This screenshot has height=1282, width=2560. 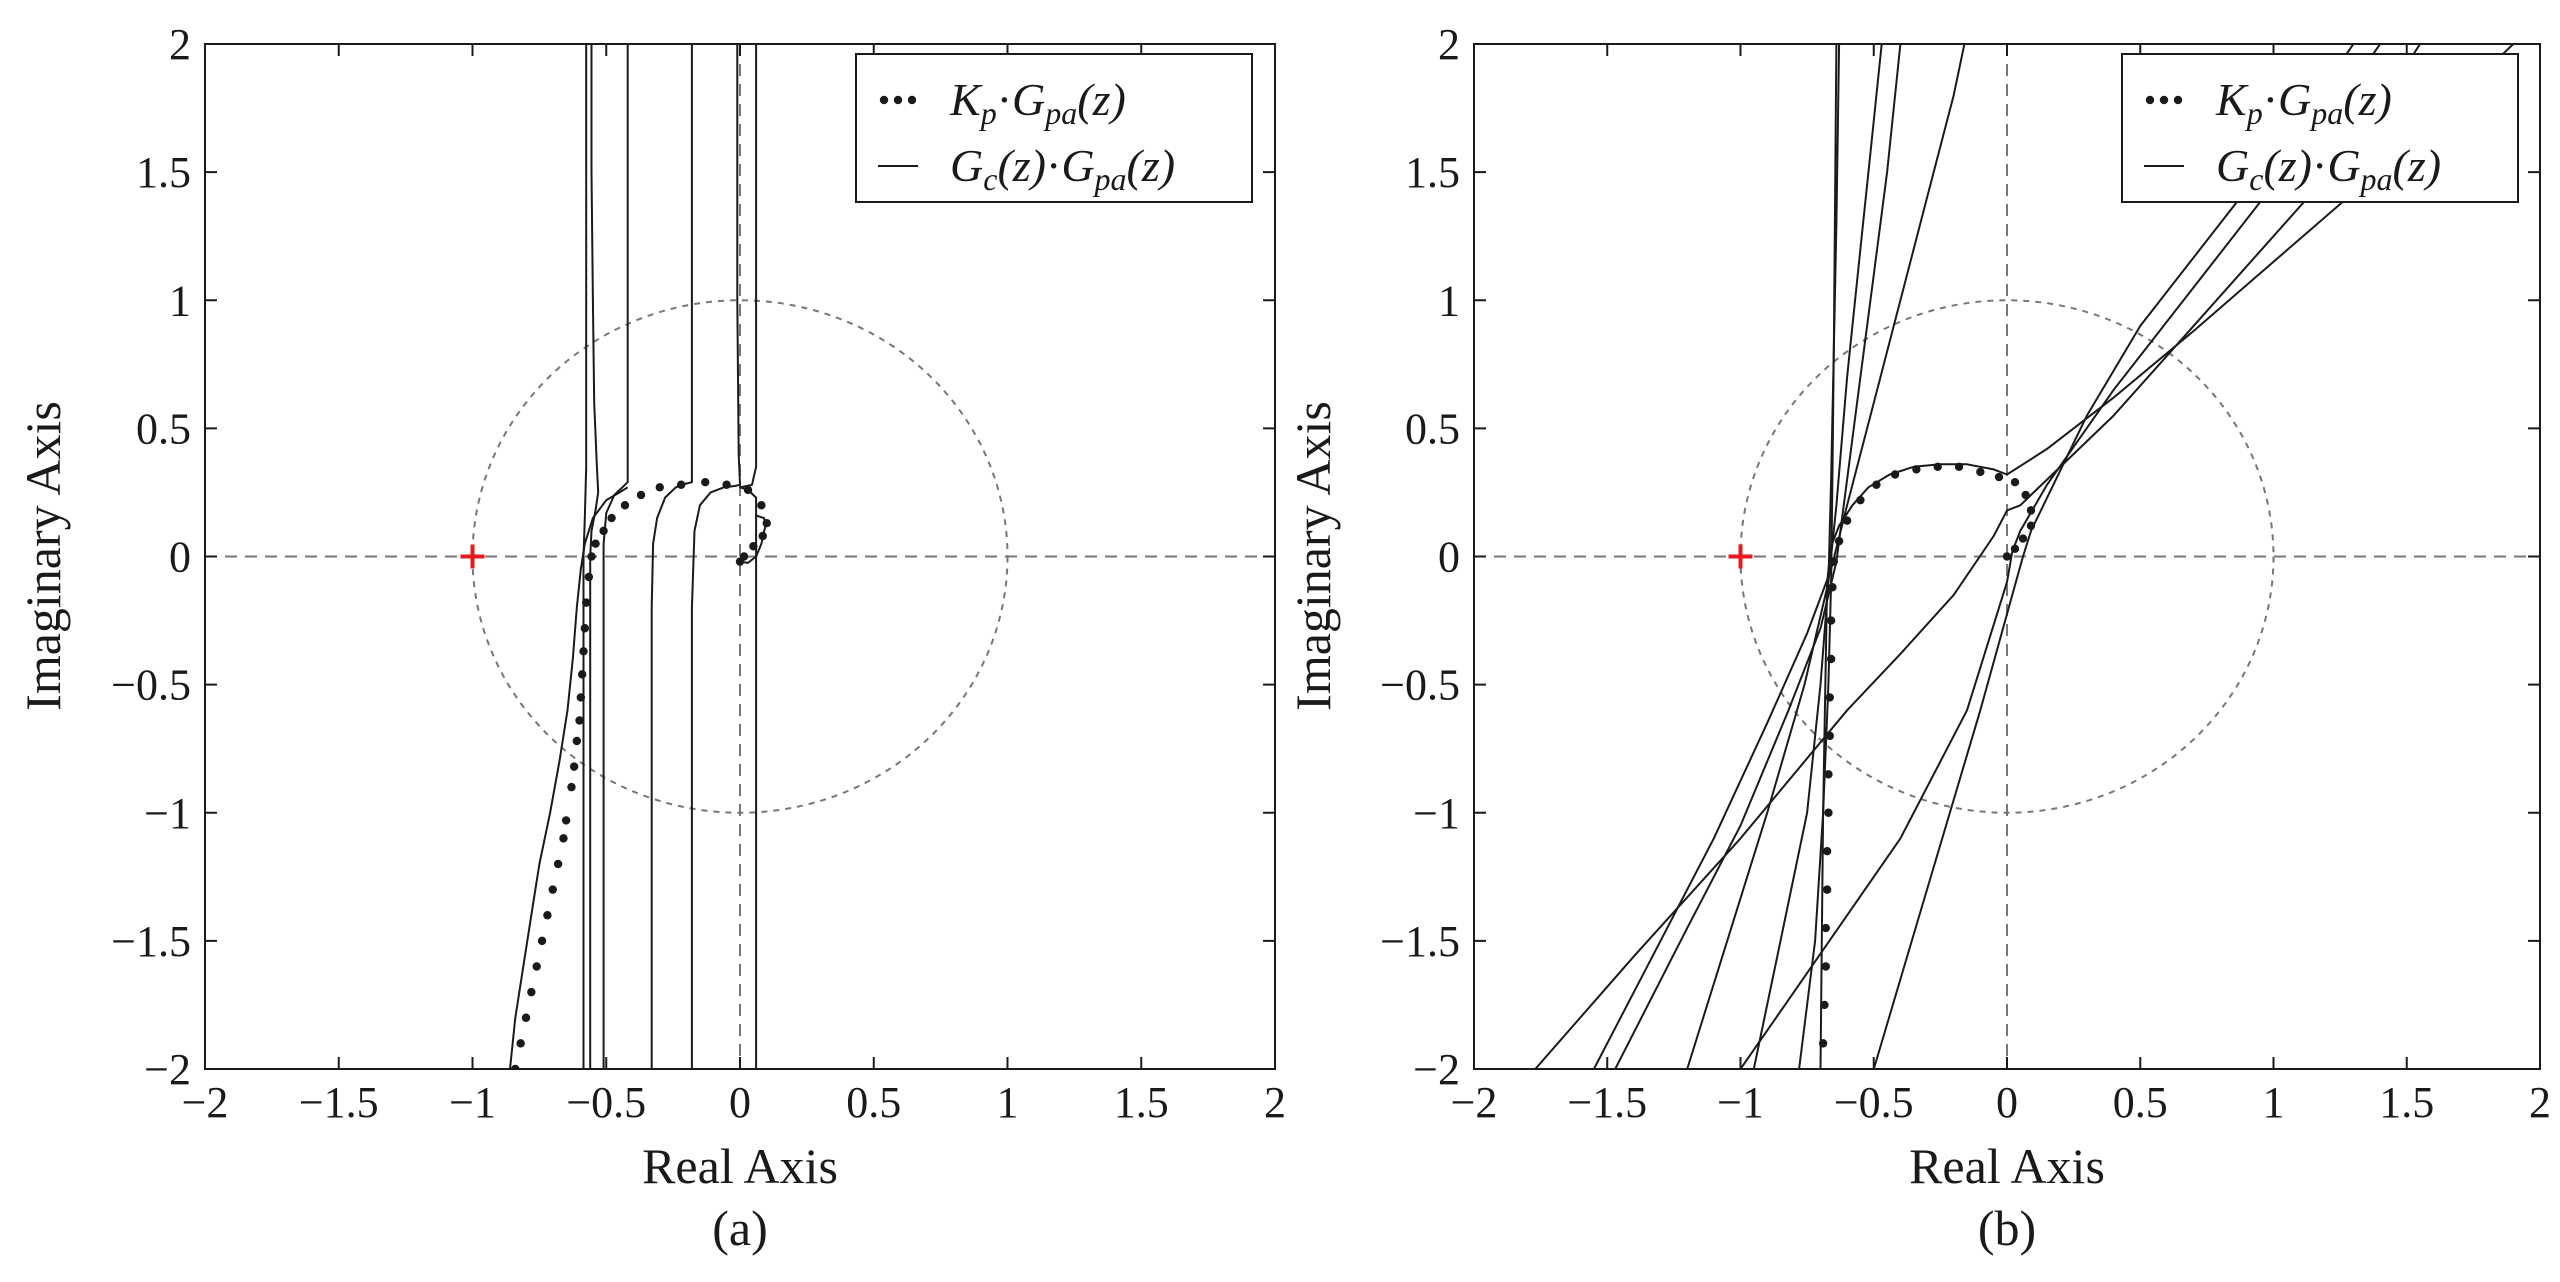 I want to click on panel-b-x-tick-label: 0.5, so click(x=2140, y=1102).